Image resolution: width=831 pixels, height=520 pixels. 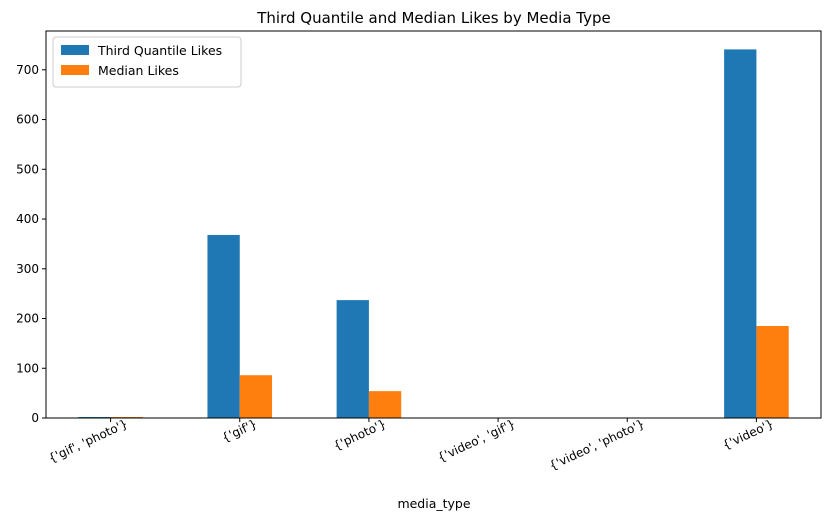 I want to click on y-tick-label: 0, so click(x=35, y=418).